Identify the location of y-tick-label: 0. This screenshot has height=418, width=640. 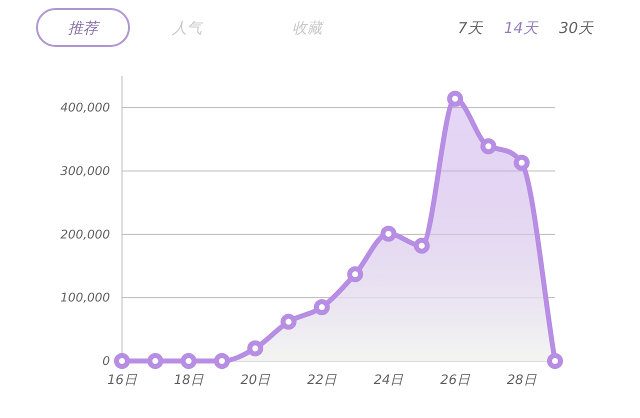
(106, 361).